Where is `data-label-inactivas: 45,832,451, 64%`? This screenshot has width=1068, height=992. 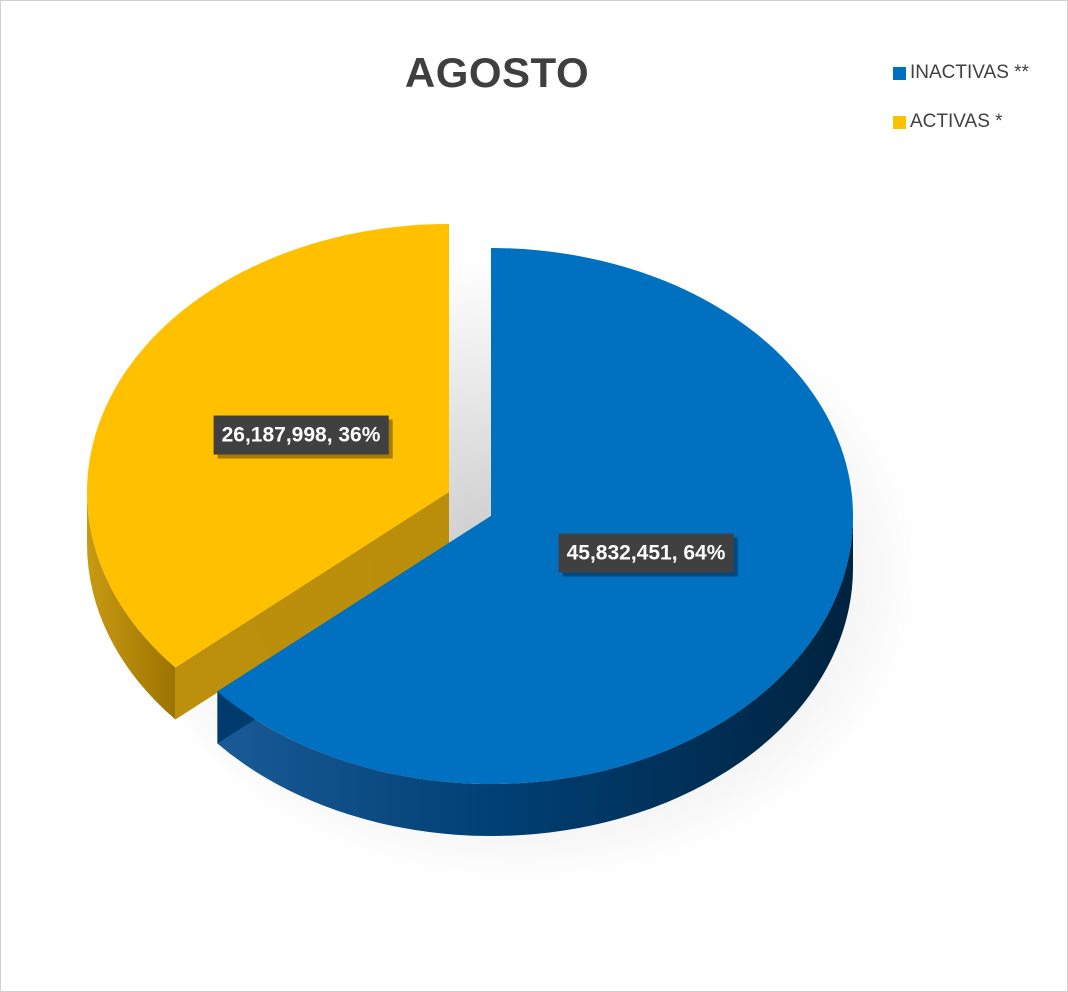
data-label-inactivas: 45,832,451, 64% is located at coordinates (648, 555).